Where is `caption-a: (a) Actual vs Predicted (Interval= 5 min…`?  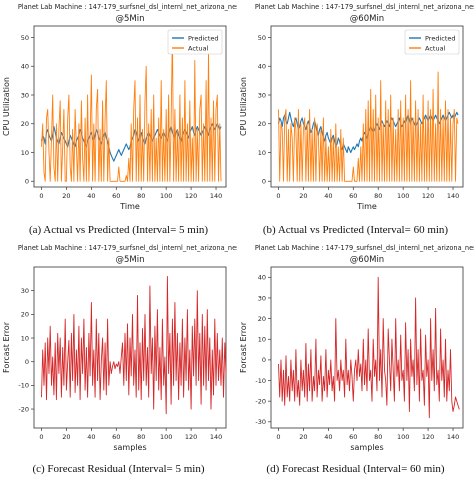
caption-a: (a) Actual vs Predicted (Interval= 5 min… is located at coordinates (118, 230).